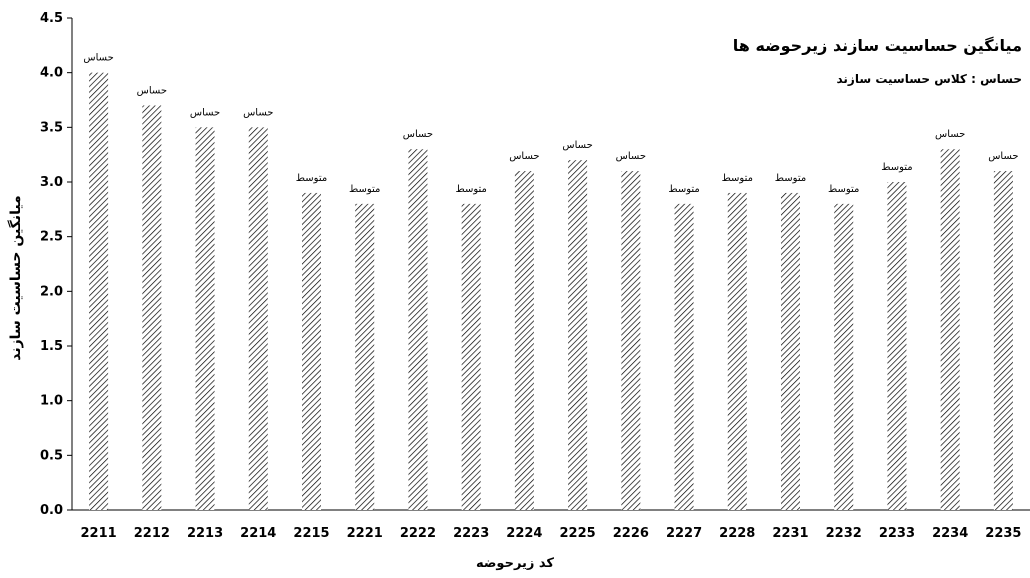 The height and width of the screenshot is (578, 1030). I want to click on x-tick-label: 2232, so click(844, 533).